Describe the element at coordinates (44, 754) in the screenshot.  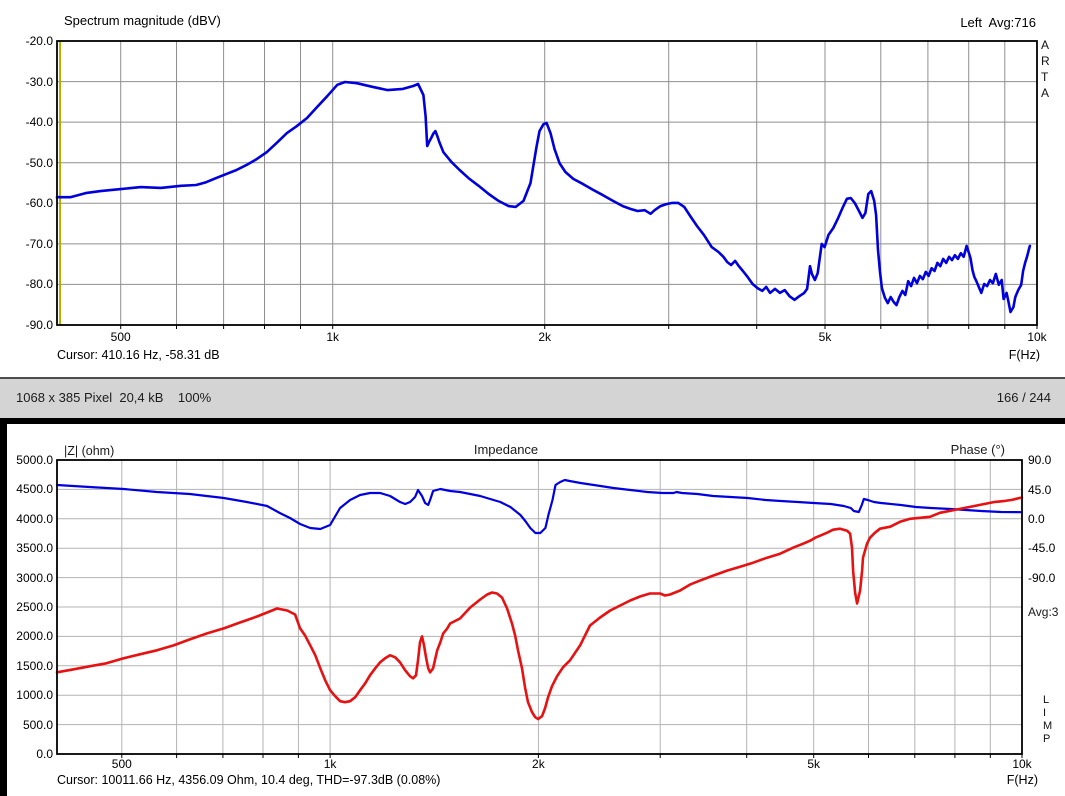
I see `impedance-left-tick-label: 0.0` at that location.